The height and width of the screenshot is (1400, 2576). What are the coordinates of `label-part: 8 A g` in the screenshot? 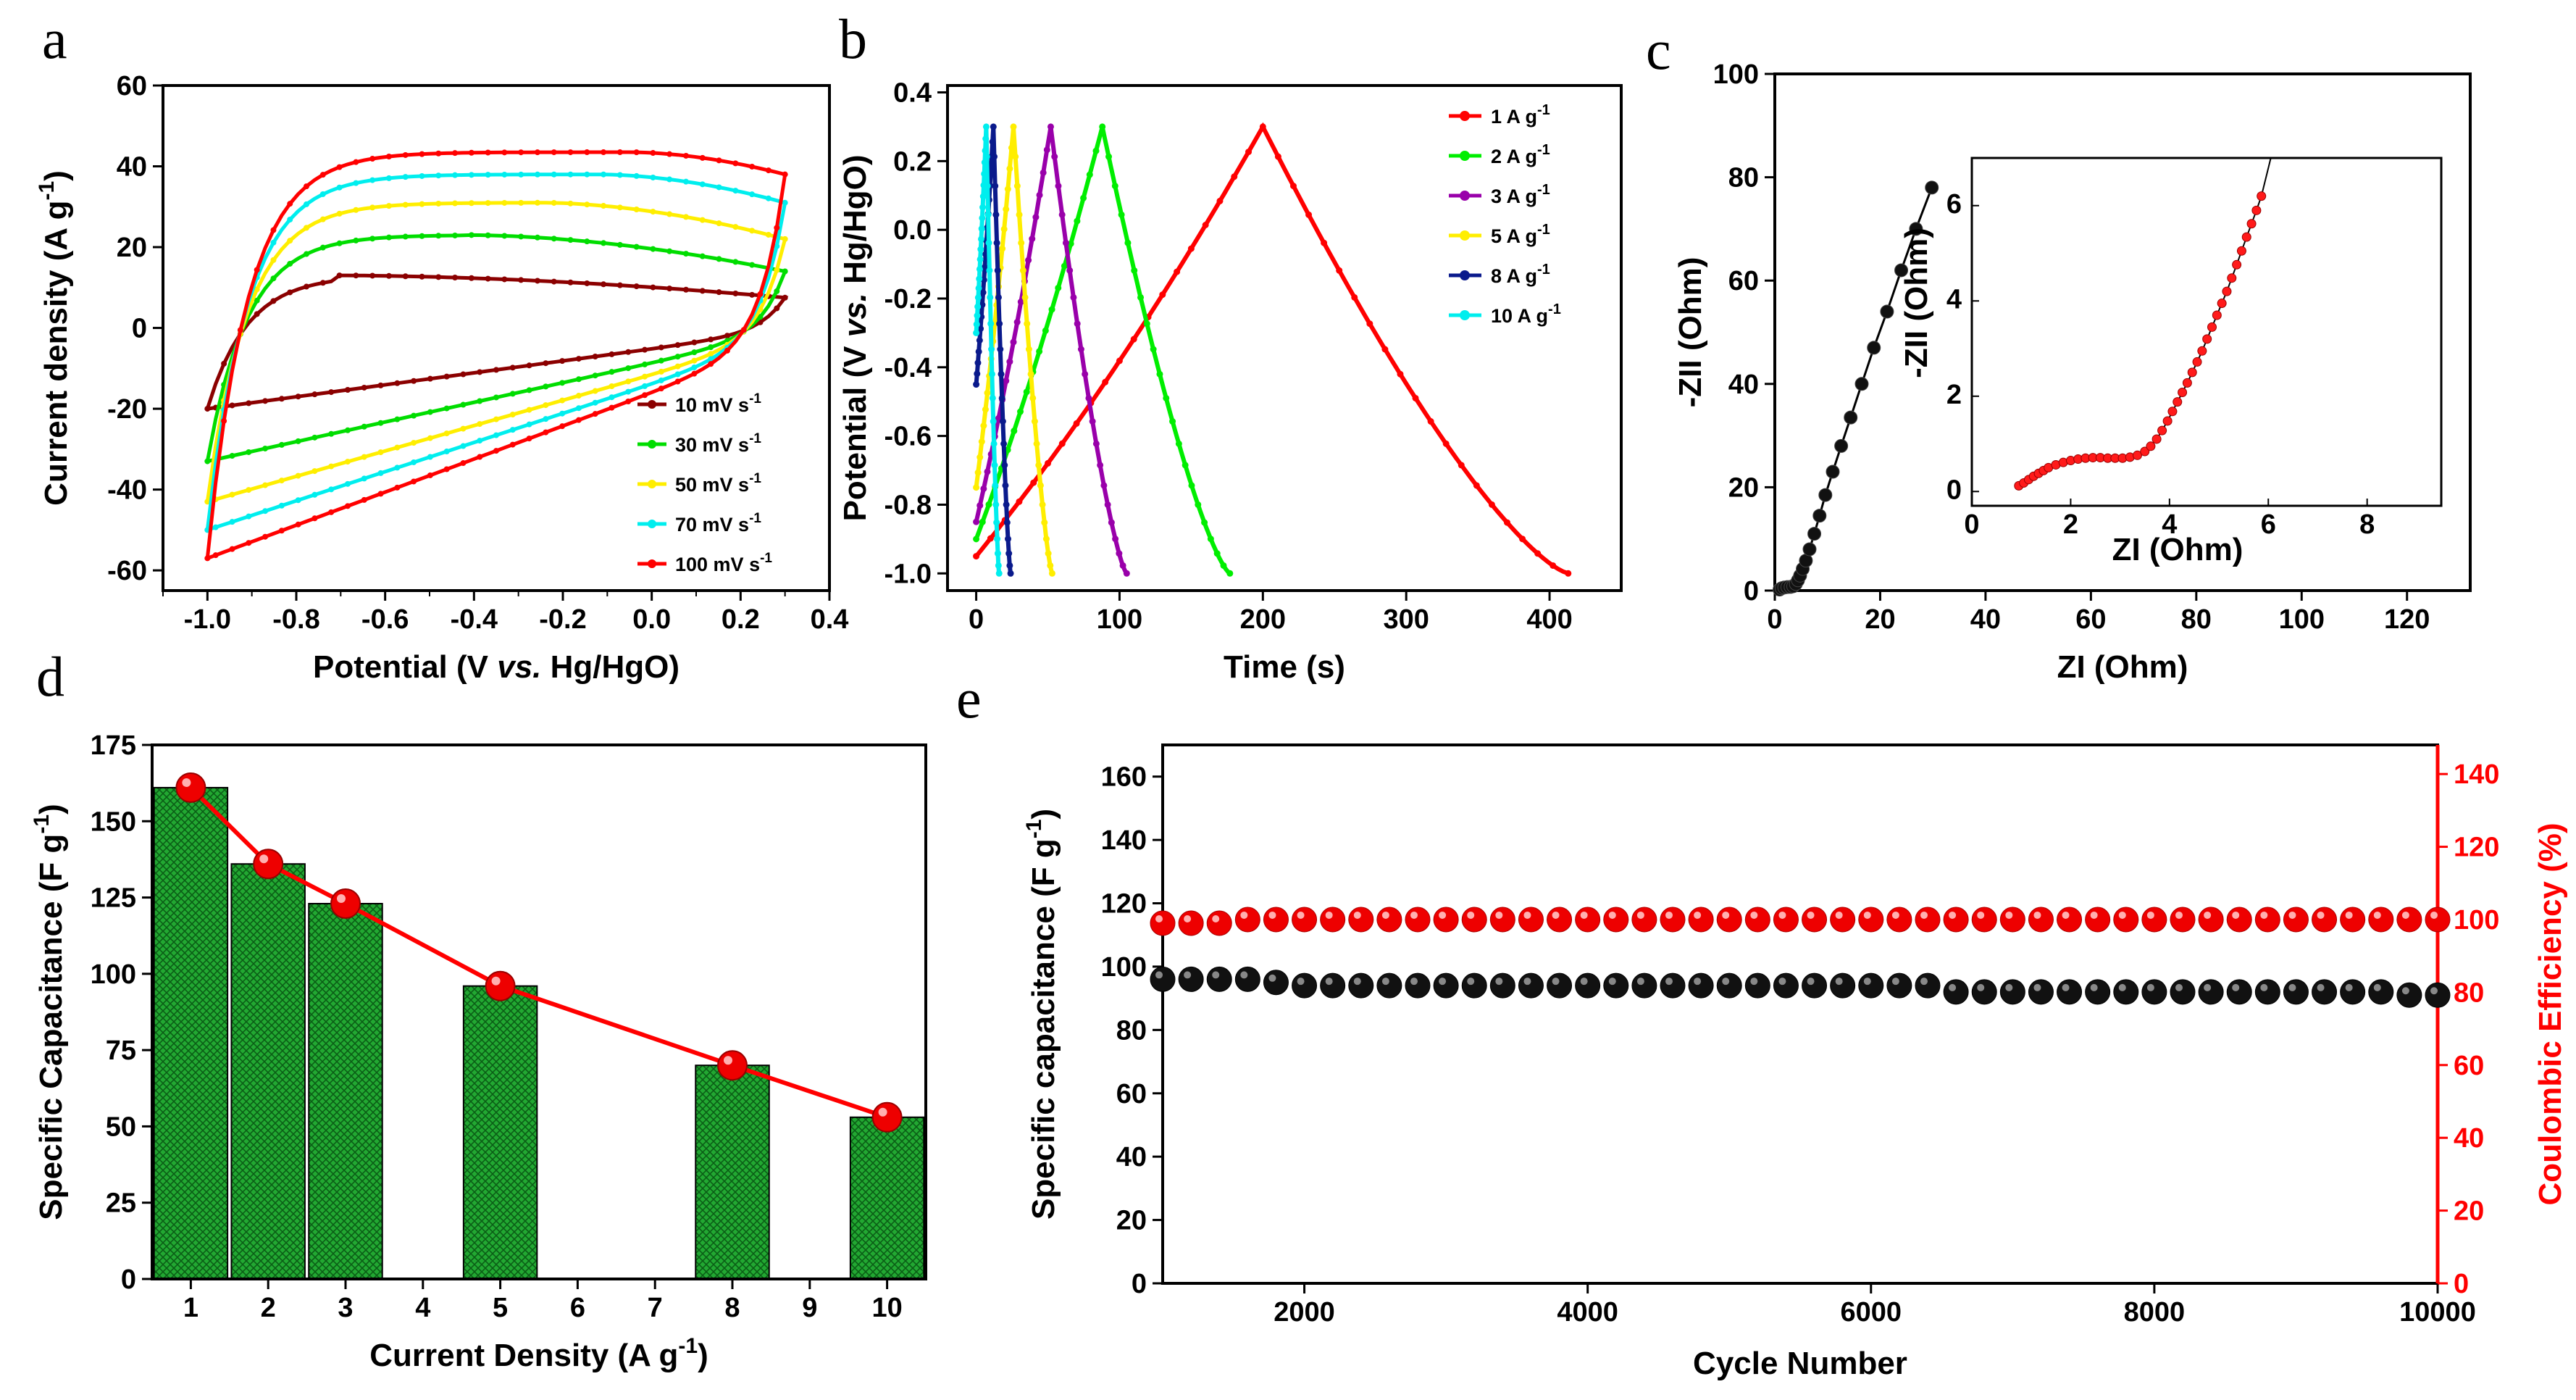 It's located at (1514, 276).